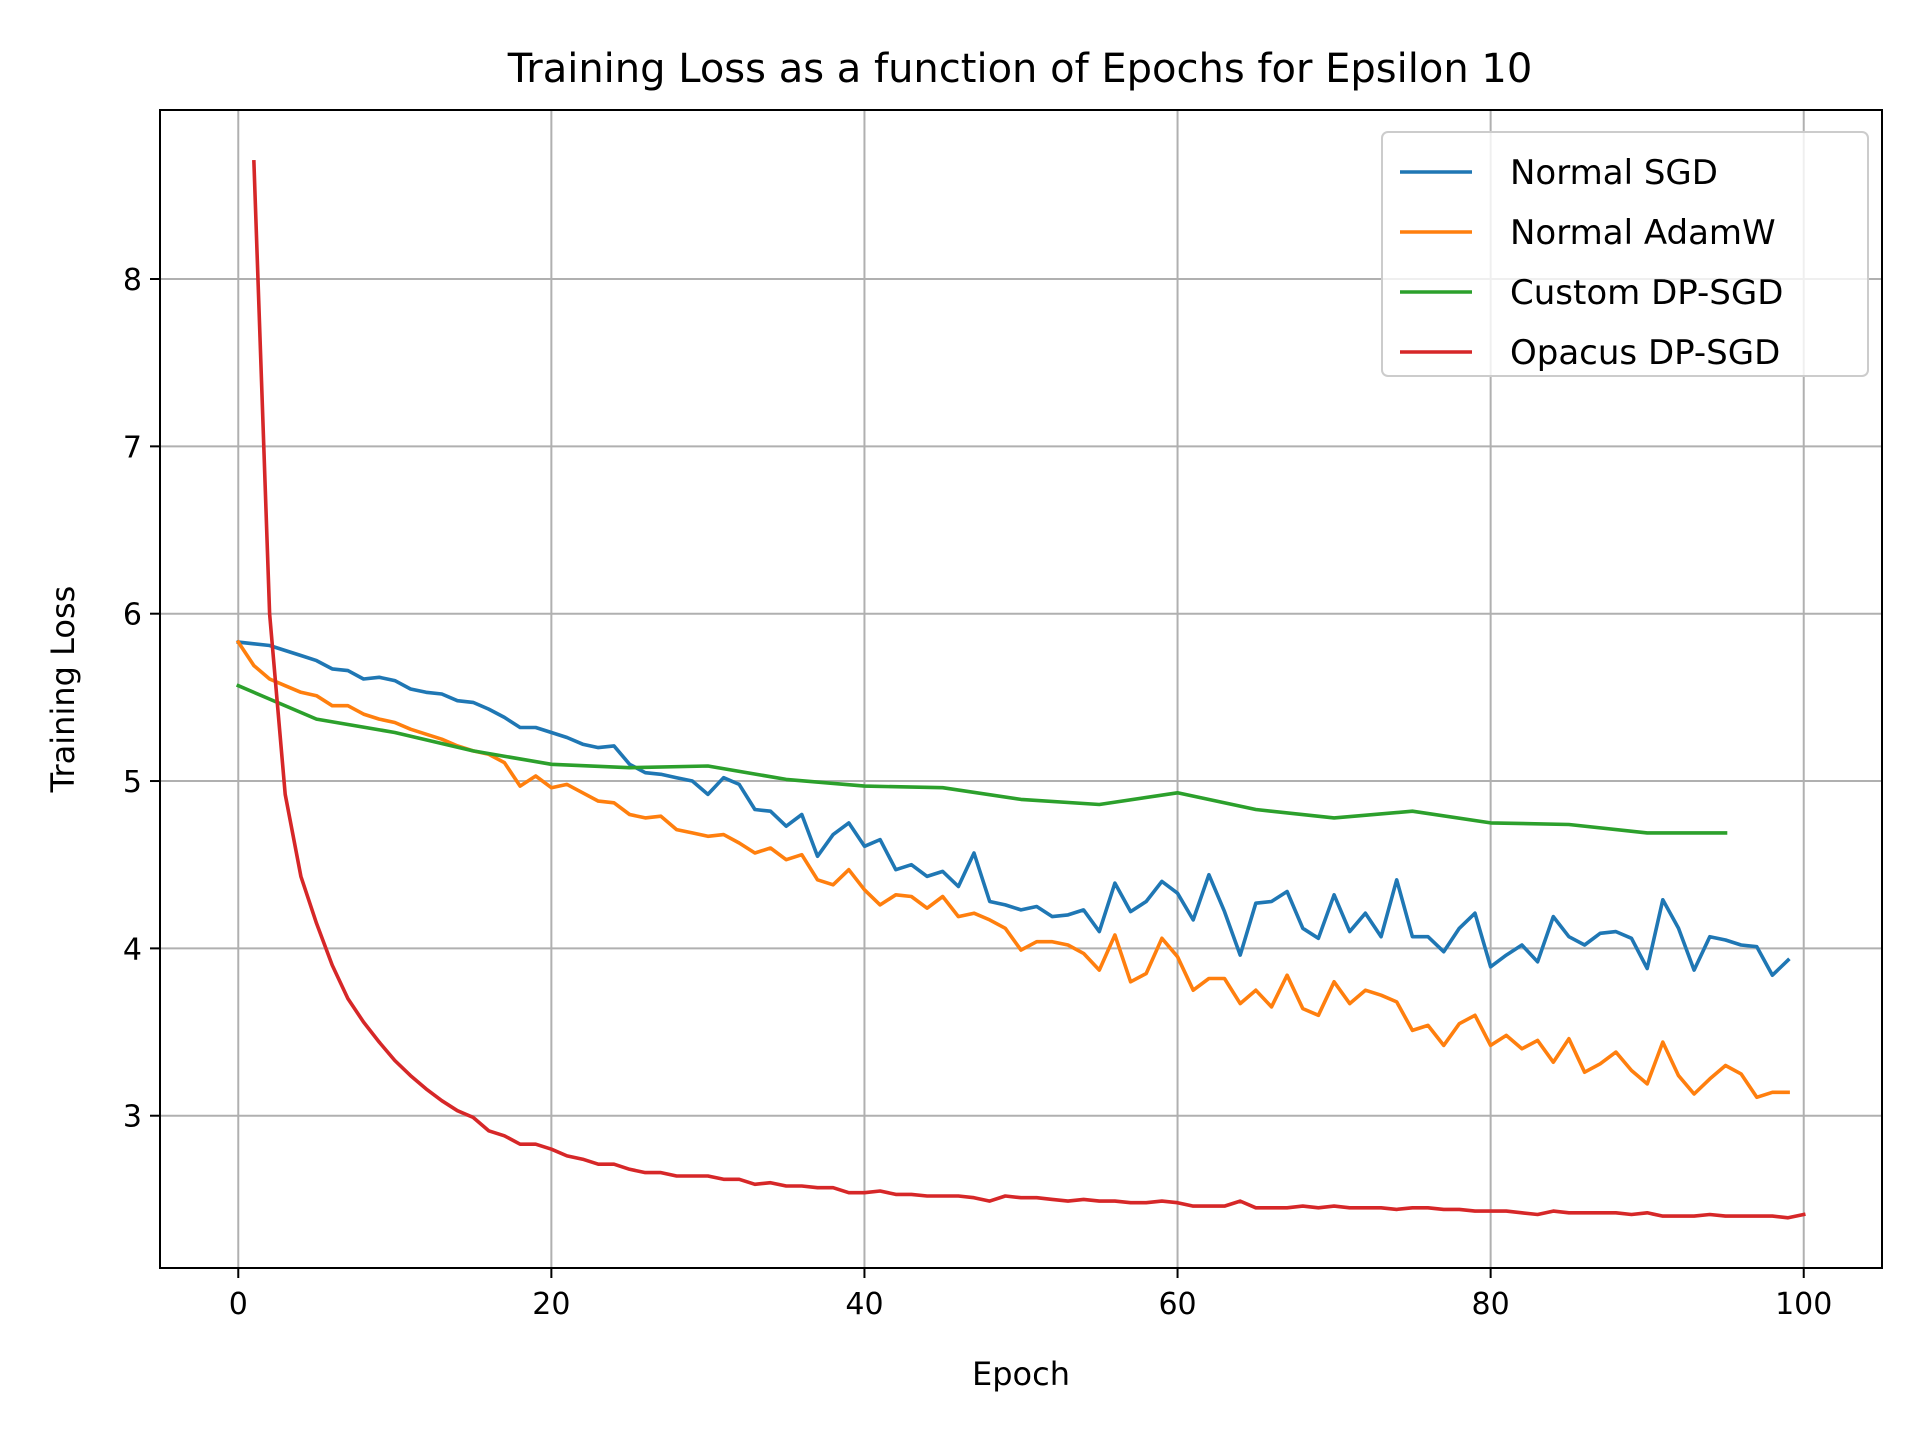 The image size is (1920, 1440). Describe the element at coordinates (132, 447) in the screenshot. I see `y-tick-label: 7` at that location.